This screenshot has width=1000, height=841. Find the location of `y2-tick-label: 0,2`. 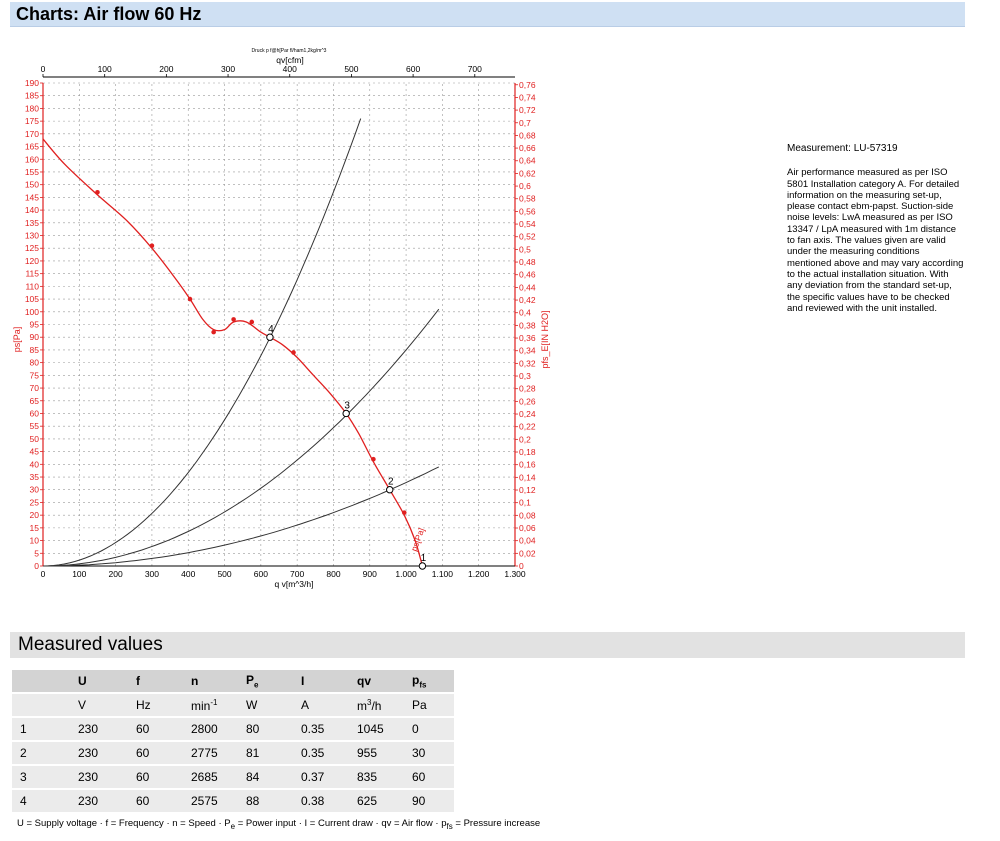

y2-tick-label: 0,2 is located at coordinates (525, 439).